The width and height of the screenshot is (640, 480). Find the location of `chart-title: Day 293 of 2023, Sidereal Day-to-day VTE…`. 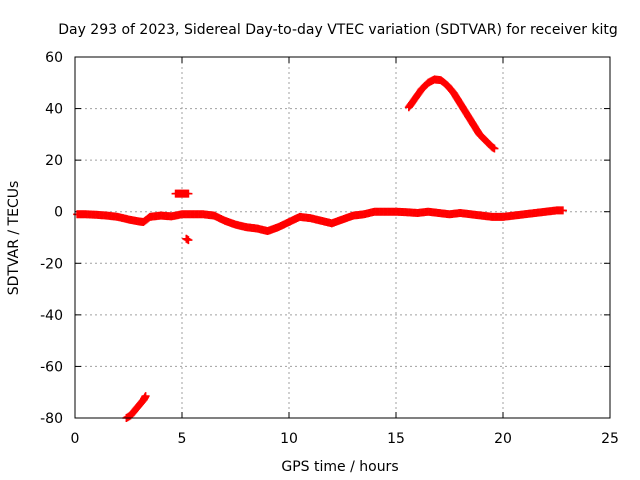

chart-title: Day 293 of 2023, Sidereal Day-to-day VTE… is located at coordinates (338, 30).